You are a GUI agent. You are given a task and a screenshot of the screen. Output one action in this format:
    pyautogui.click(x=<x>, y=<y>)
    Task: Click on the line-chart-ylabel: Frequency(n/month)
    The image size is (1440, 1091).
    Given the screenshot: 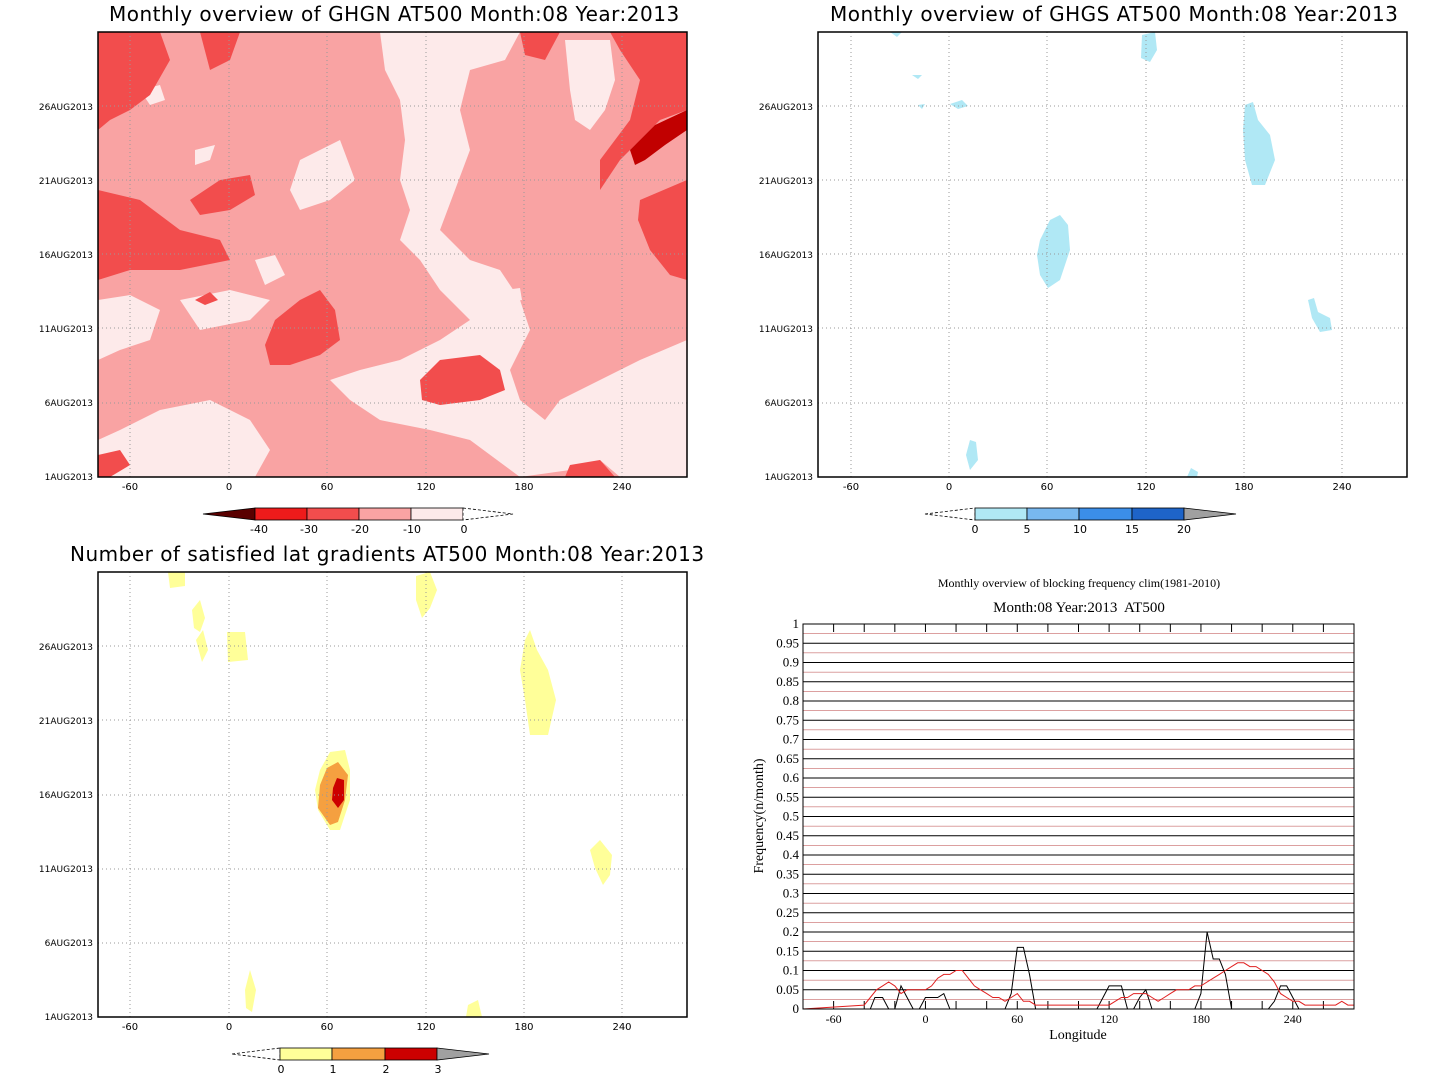 What is the action you would take?
    pyautogui.click(x=759, y=815)
    